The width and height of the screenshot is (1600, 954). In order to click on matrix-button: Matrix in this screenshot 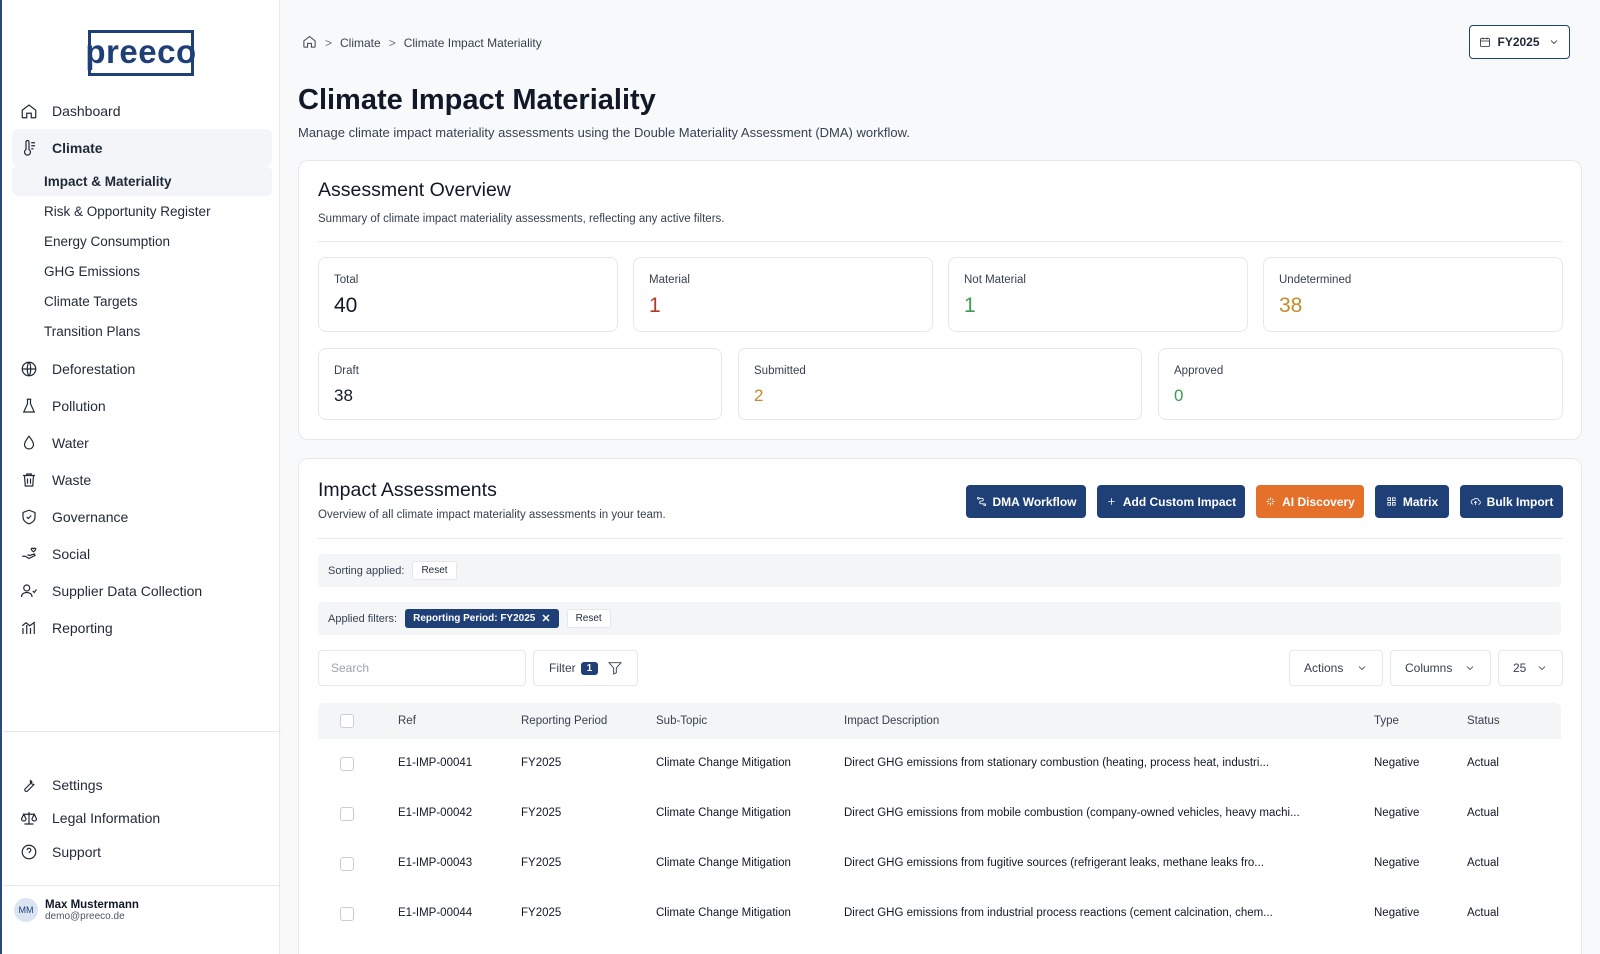, I will do `click(1412, 501)`.